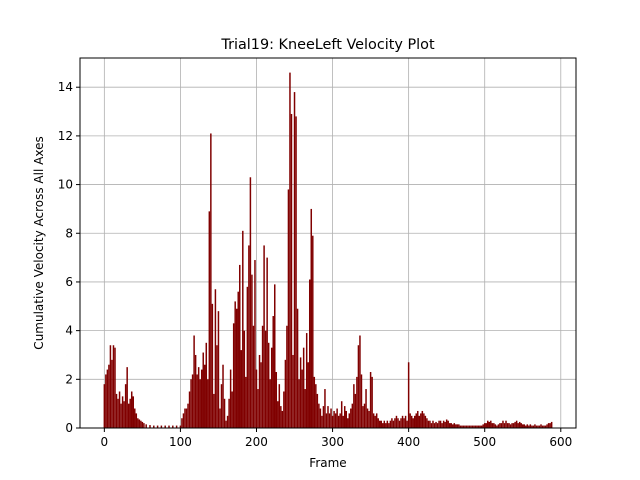 The image size is (640, 480). What do you see at coordinates (65, 87) in the screenshot?
I see `y-tick-label: 14` at bounding box center [65, 87].